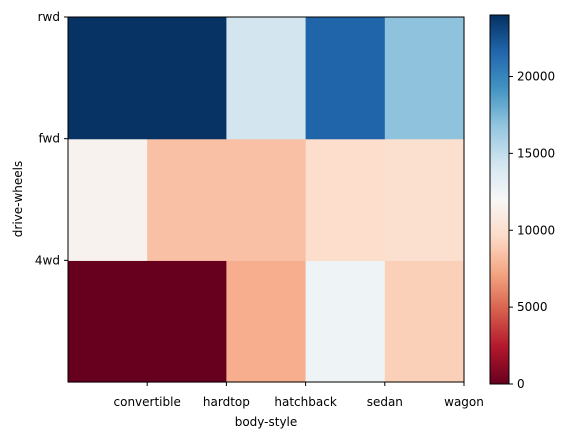 This screenshot has height=438, width=572. I want to click on y-axis-title: drive-wheels, so click(18, 199).